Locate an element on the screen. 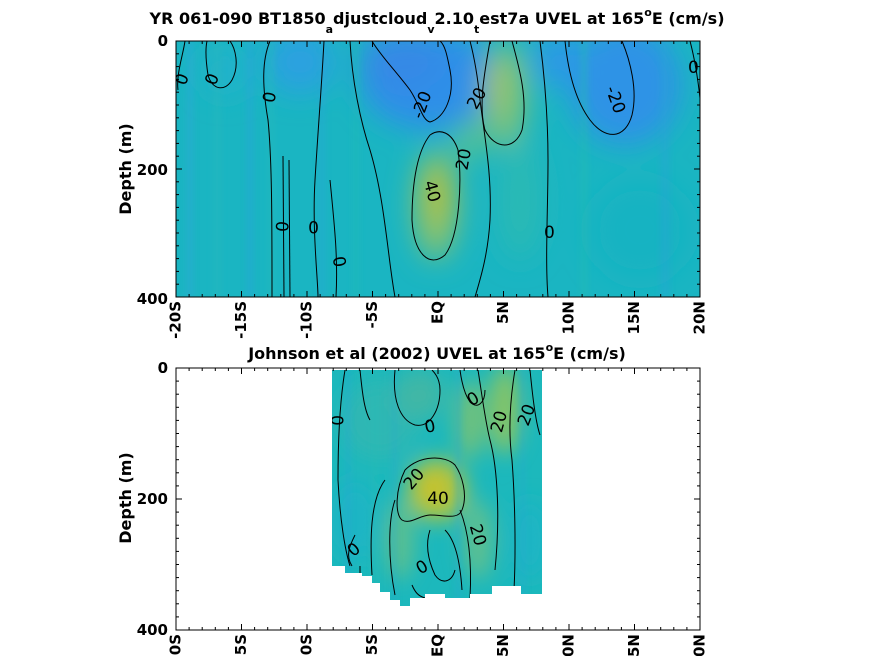  top-y-tick-400: 400 is located at coordinates (152, 299).